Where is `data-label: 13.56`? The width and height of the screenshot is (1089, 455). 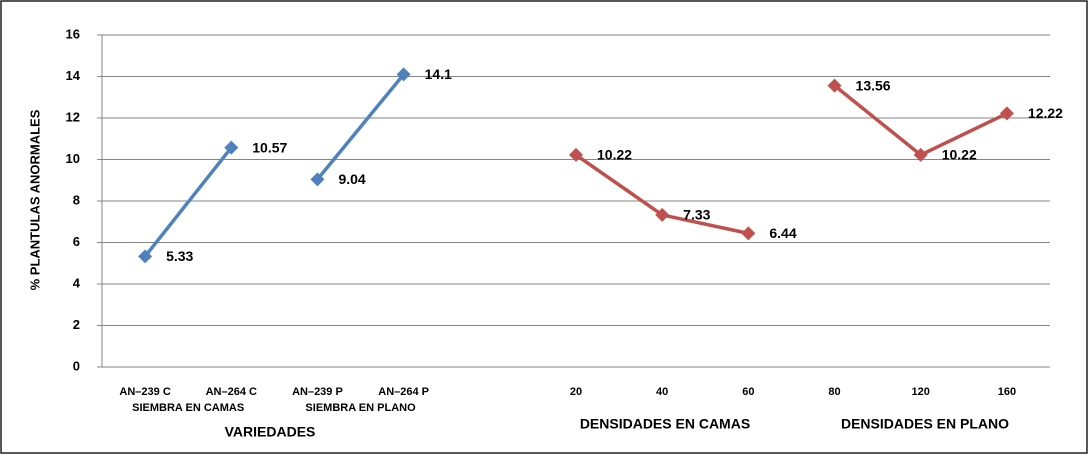 data-label: 13.56 is located at coordinates (873, 85).